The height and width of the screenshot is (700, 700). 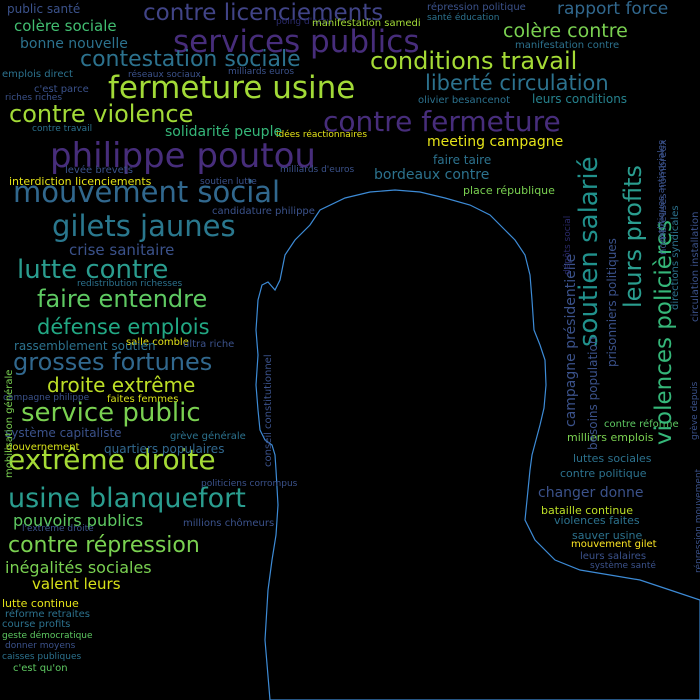 What do you see at coordinates (228, 182) in the screenshot?
I see `word-cloud-term: soutien lutte` at bounding box center [228, 182].